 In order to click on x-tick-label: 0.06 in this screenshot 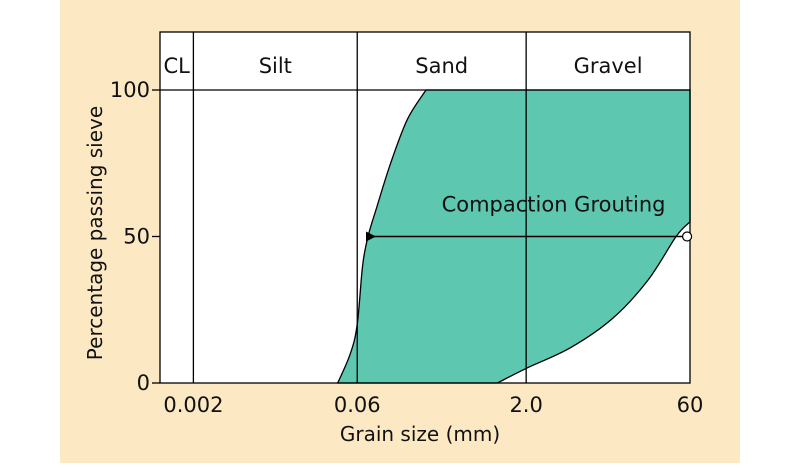, I will do `click(357, 405)`.